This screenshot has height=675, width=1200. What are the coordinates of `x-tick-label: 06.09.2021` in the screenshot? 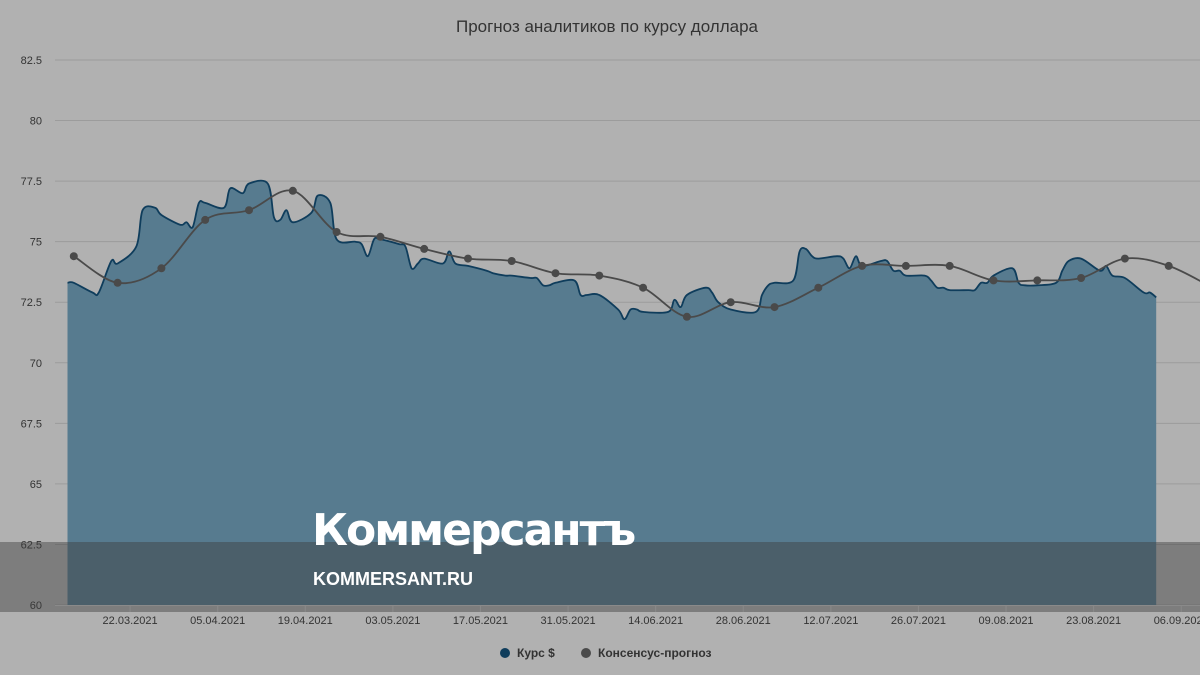 It's located at (1177, 621).